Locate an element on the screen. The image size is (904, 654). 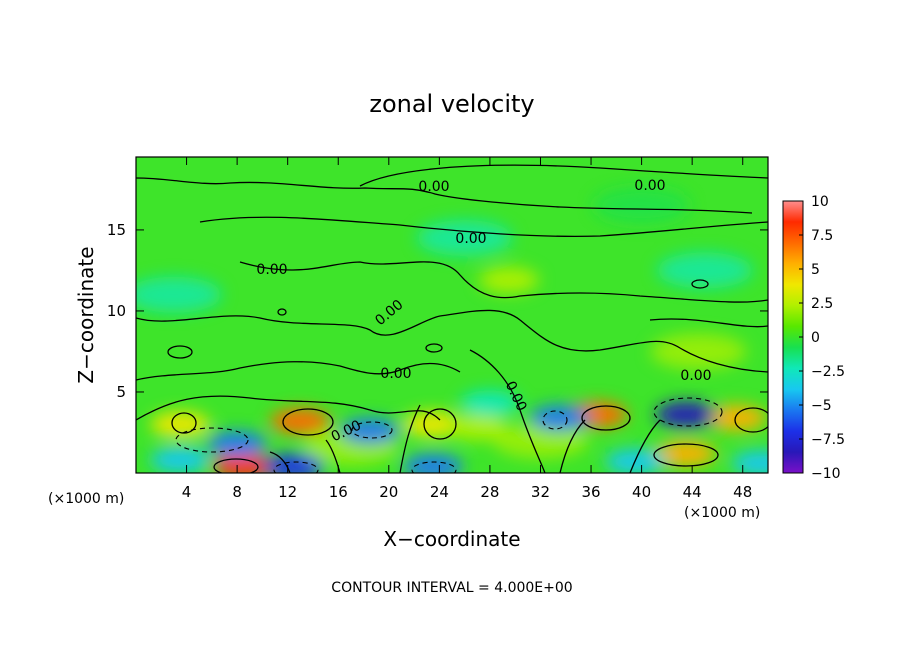
x-unit-left: (×1000 m) is located at coordinates (86, 499).